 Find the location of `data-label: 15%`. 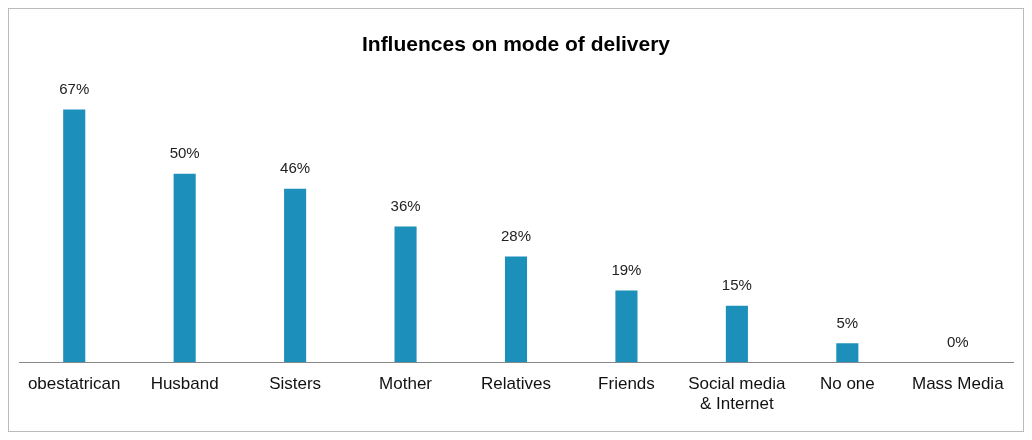

data-label: 15% is located at coordinates (736, 285).